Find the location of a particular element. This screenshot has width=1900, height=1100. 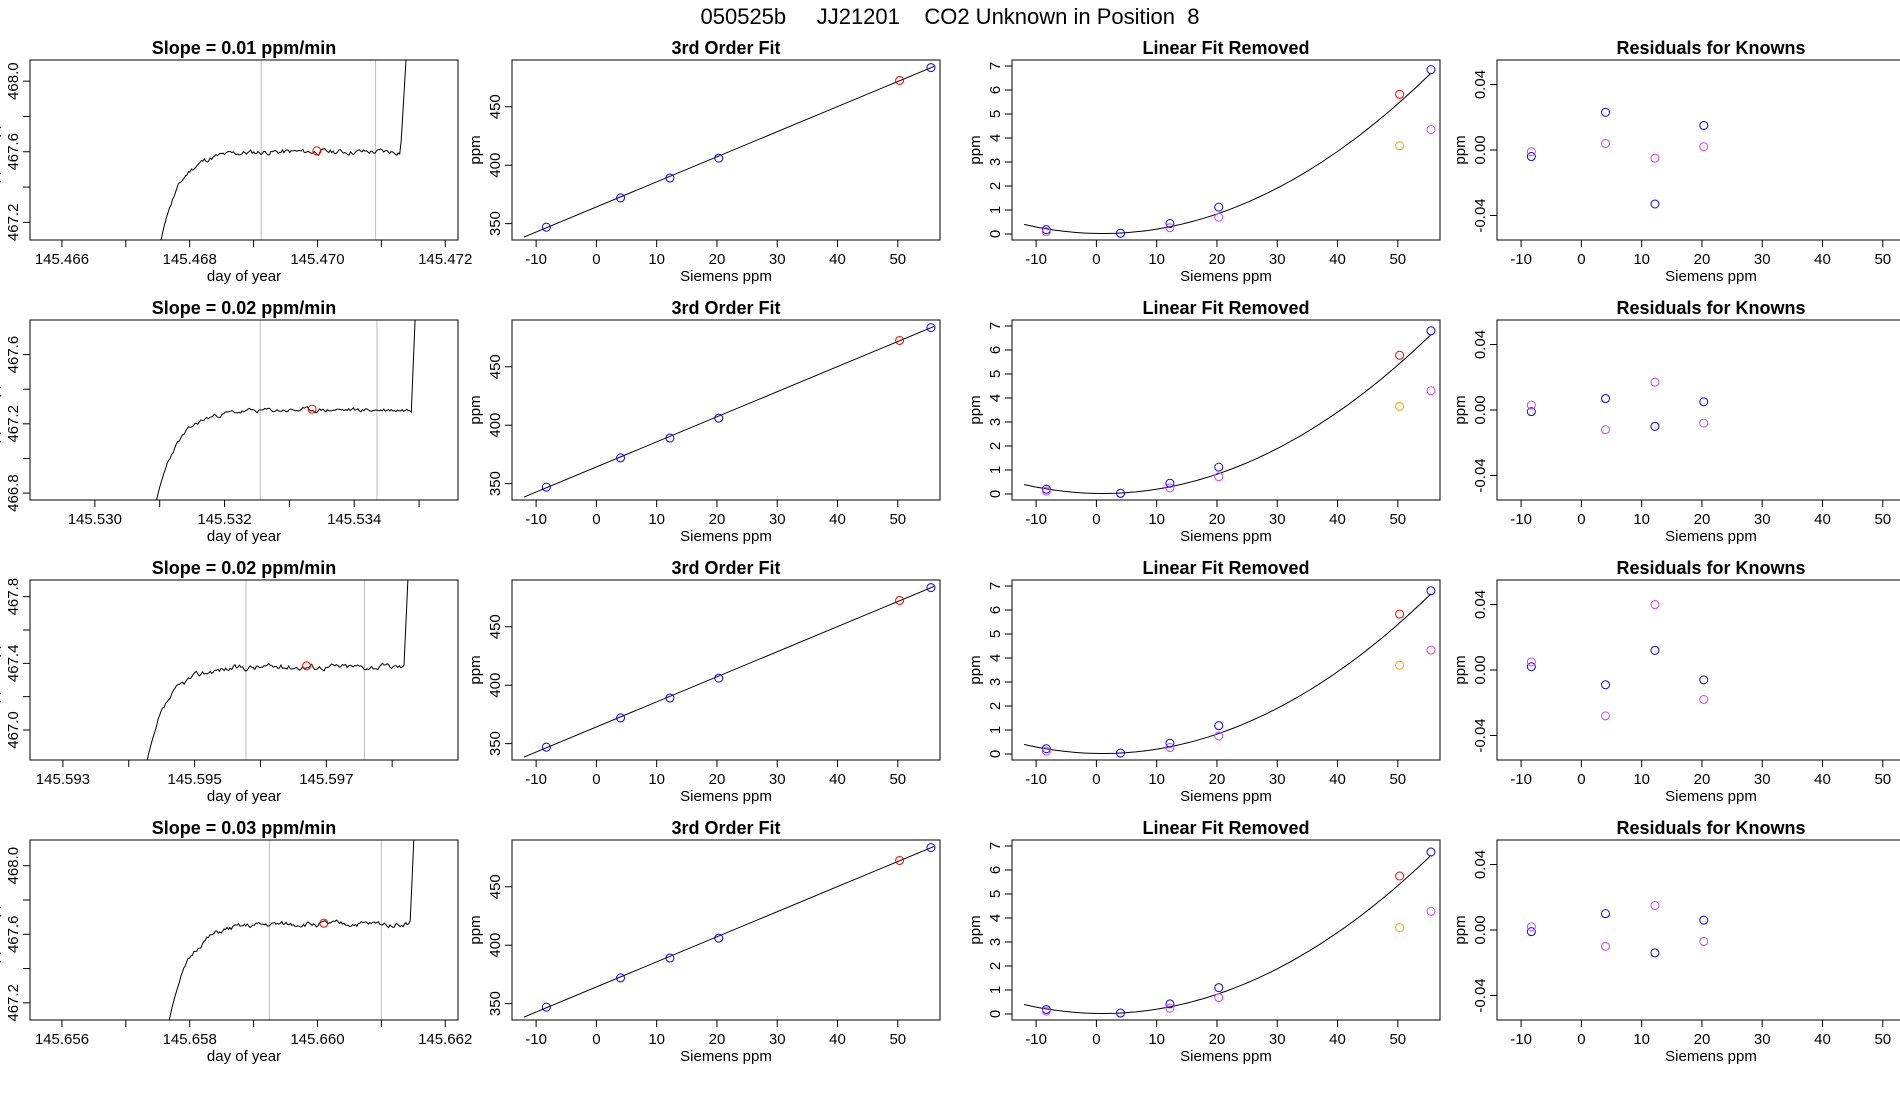

y-tick-label: 0.04 is located at coordinates (1480, 864).